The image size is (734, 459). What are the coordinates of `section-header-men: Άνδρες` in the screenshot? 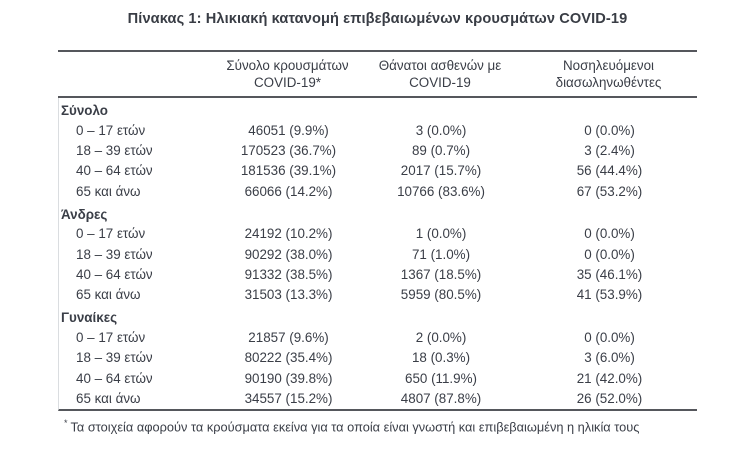 It's located at (378, 213).